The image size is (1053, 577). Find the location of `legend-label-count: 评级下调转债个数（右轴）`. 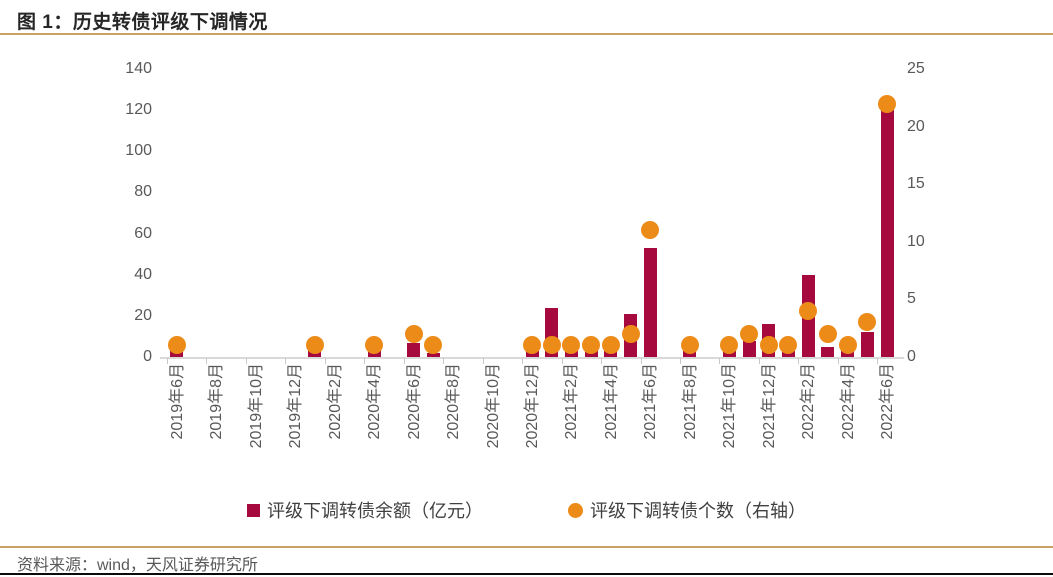

legend-label-count: 评级下调转债个数（右轴） is located at coordinates (698, 511).